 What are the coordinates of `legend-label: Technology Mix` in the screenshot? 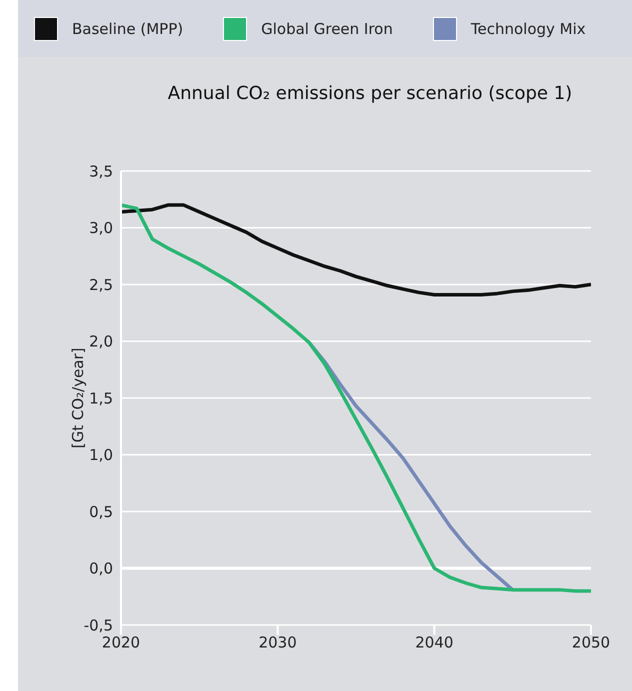 It's located at (528, 29).